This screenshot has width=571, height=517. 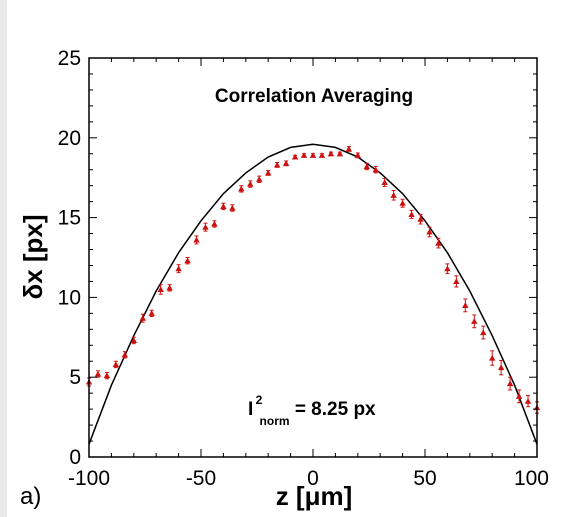 I want to click on y-tick-label: 15, so click(x=69, y=218).